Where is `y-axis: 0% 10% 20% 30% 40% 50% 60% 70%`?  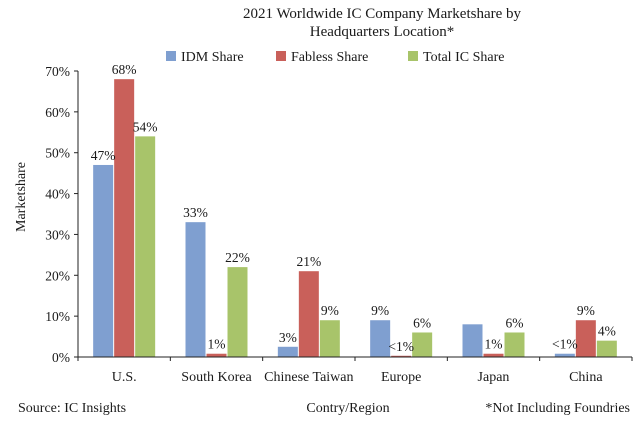
y-axis: 0% 10% 20% 30% 40% 50% 60% 70% is located at coordinates (62, 214).